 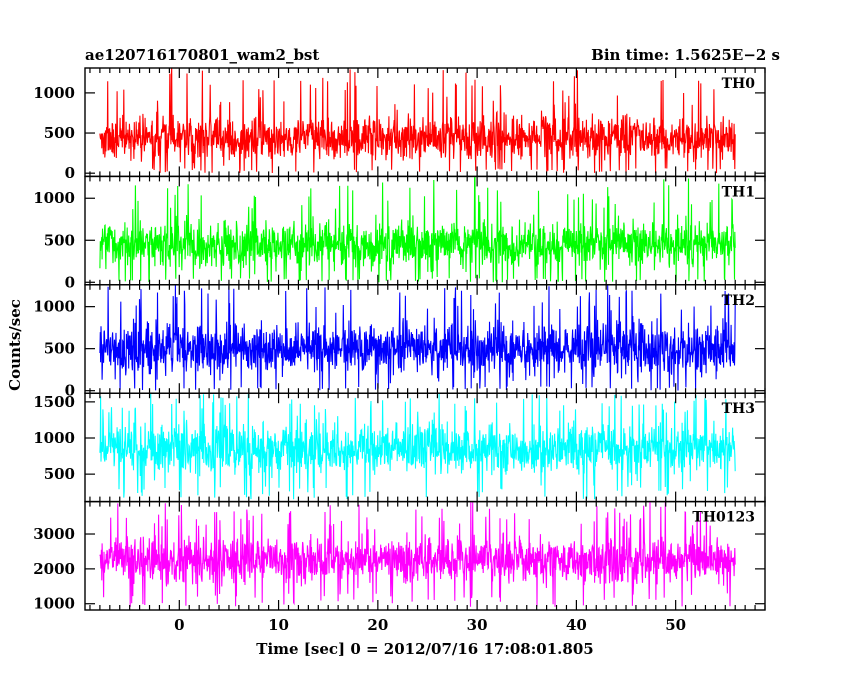 What do you see at coordinates (54, 569) in the screenshot?
I see `y-tick-label: 2000` at bounding box center [54, 569].